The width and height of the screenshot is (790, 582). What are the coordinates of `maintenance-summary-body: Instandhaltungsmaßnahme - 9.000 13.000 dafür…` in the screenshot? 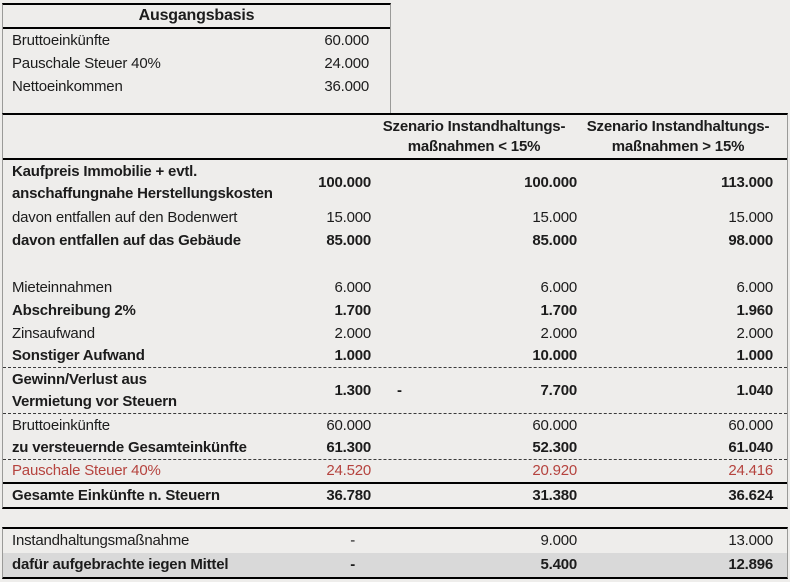 It's located at (395, 553).